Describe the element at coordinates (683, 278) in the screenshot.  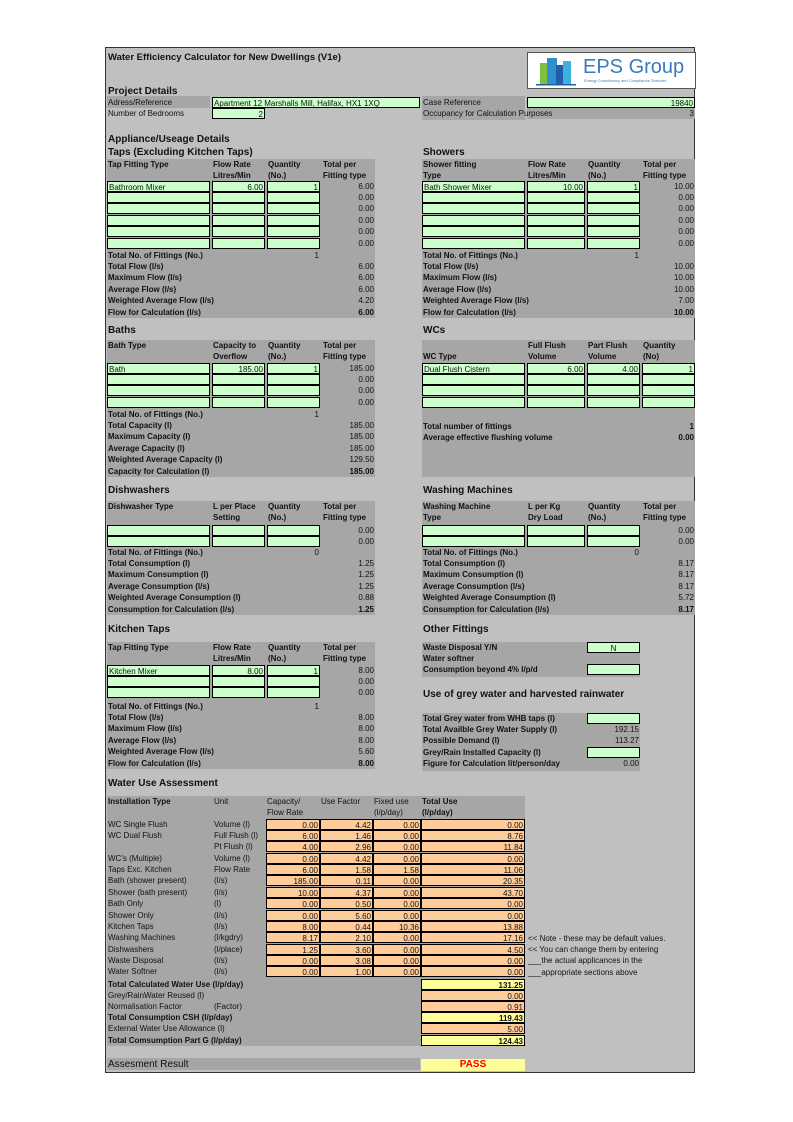
I see `showers-total-value: 10.00` at that location.